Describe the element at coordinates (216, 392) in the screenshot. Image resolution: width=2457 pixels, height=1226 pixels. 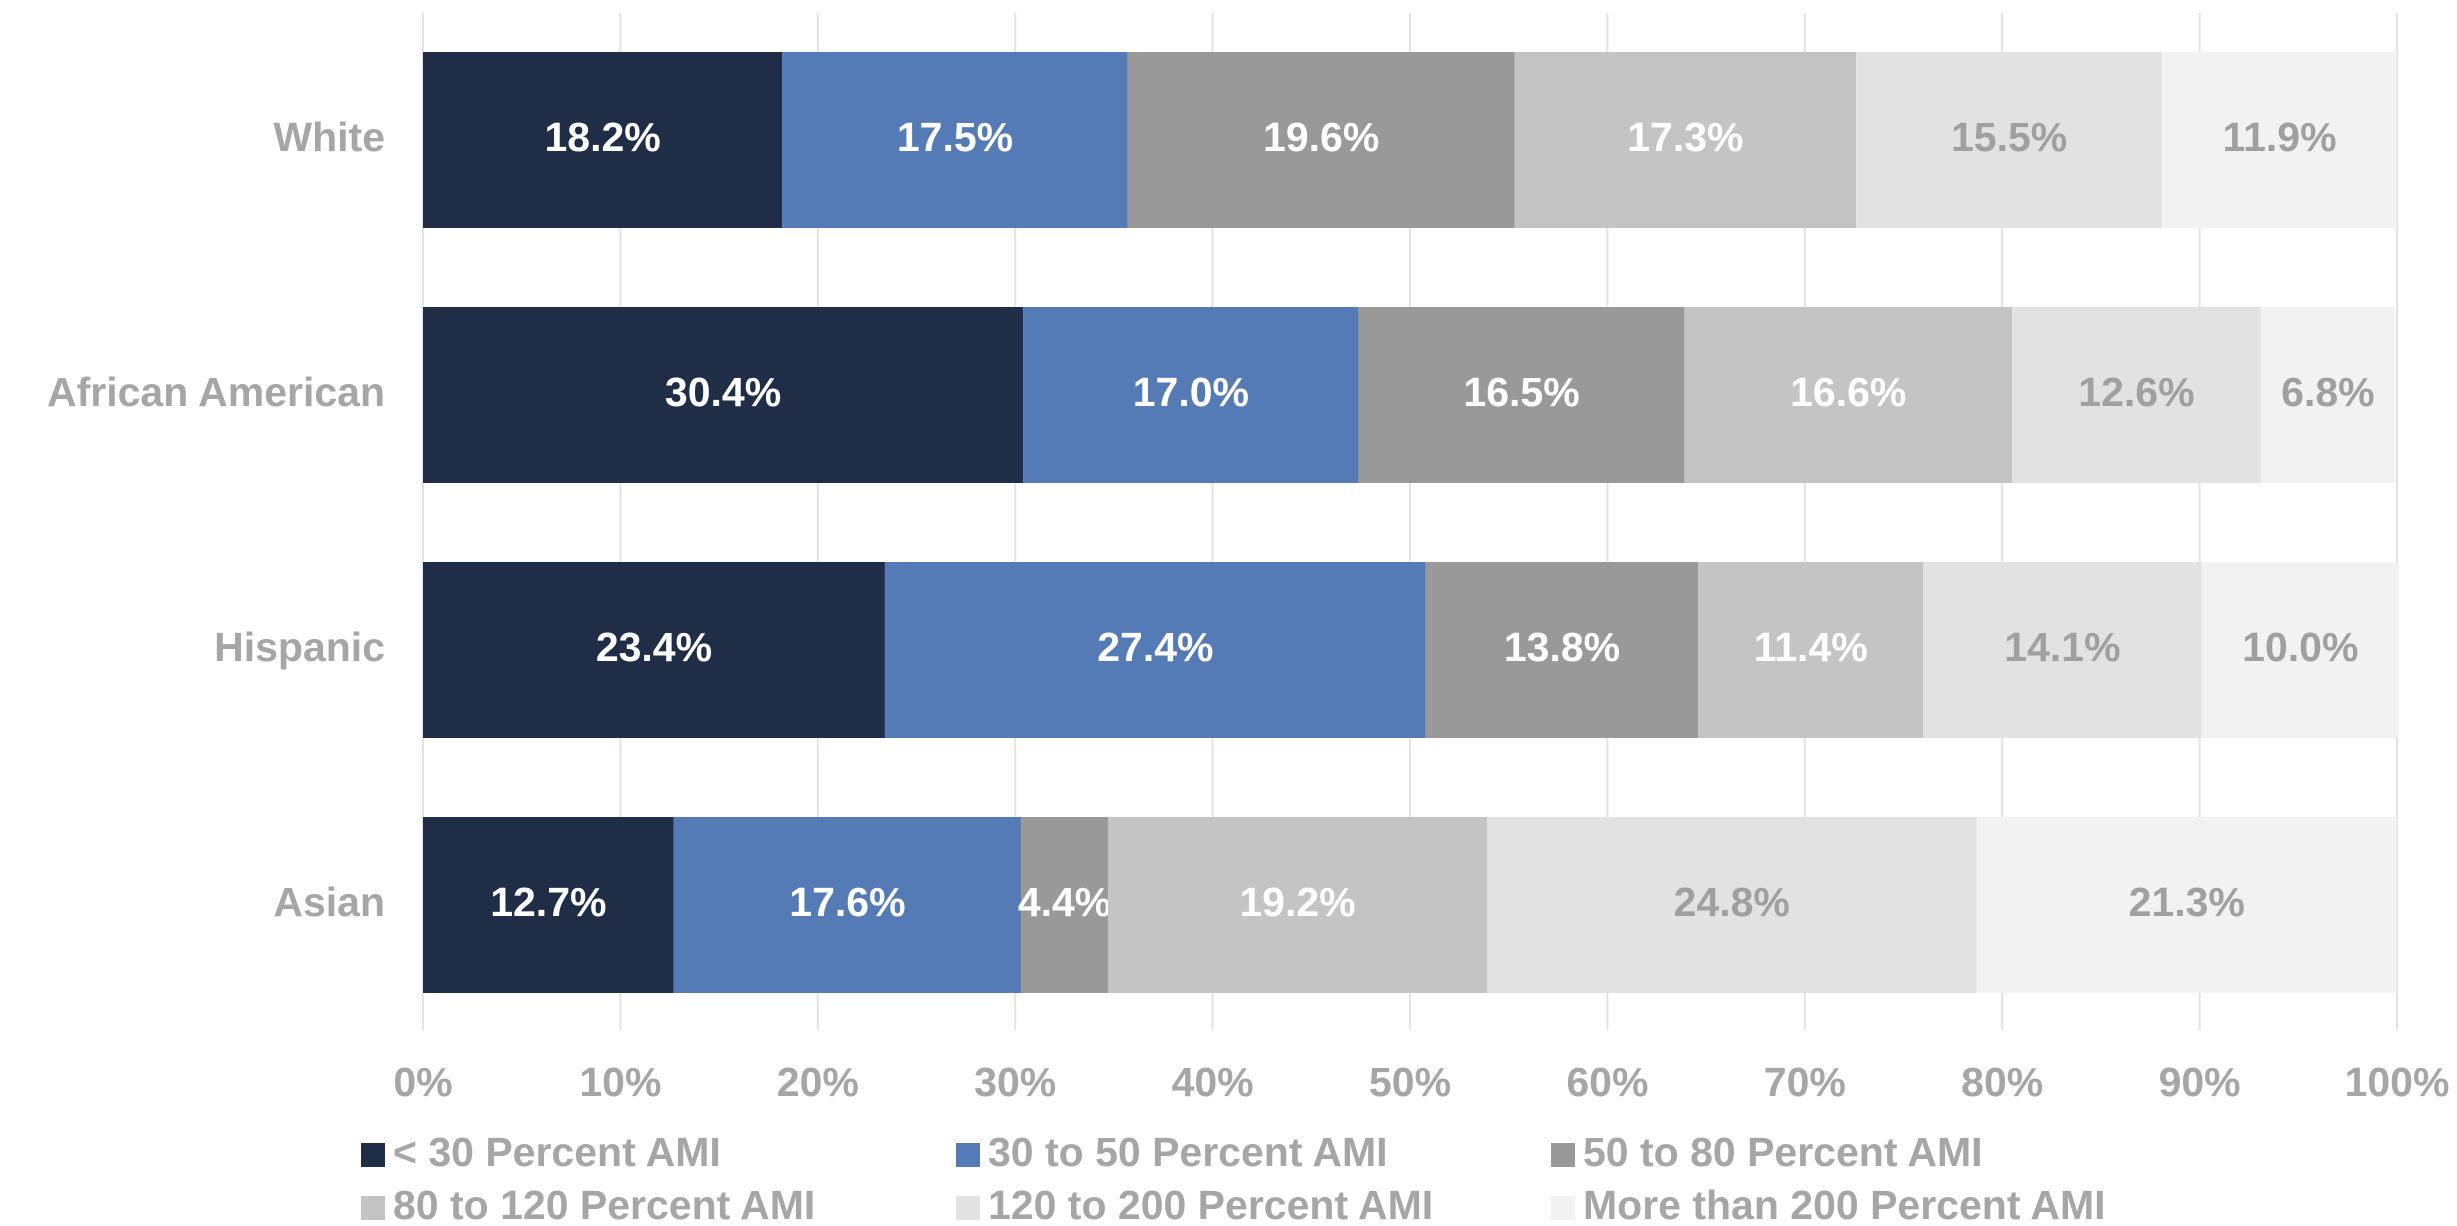
I see `category-label: African American` at that location.